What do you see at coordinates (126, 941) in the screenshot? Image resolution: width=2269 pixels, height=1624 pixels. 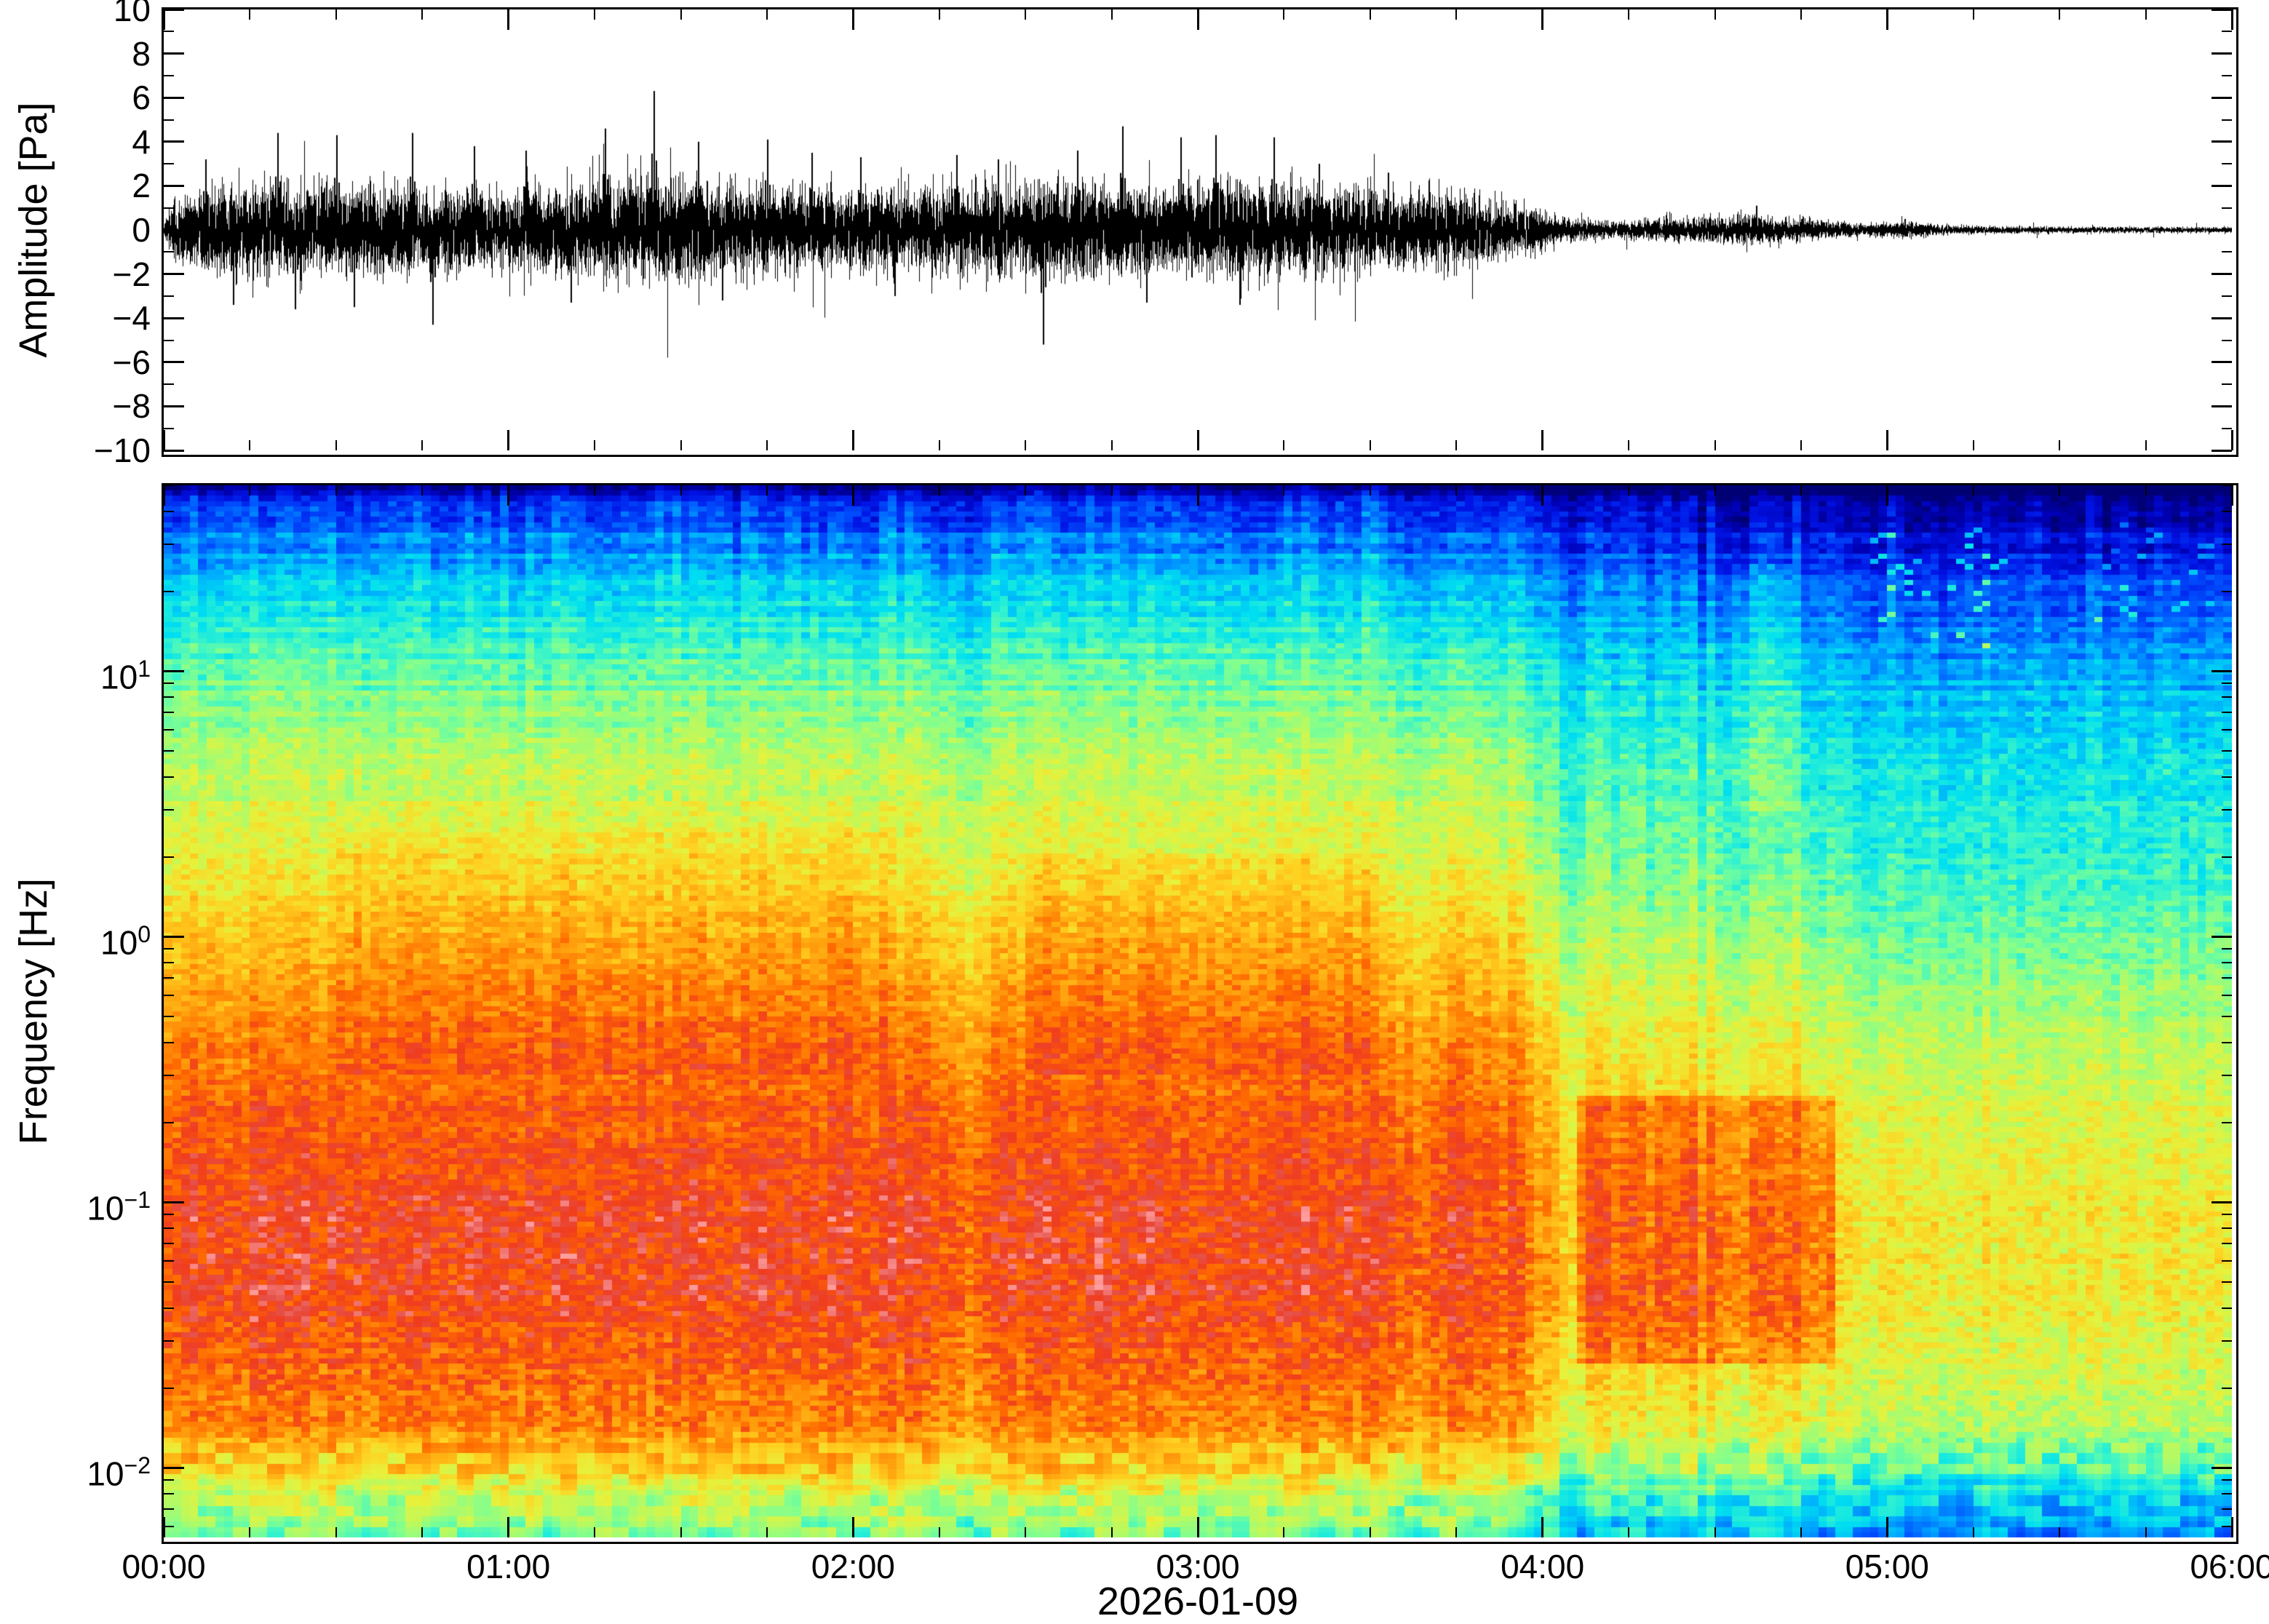 I see `frequency-tick-label: 10⁰` at bounding box center [126, 941].